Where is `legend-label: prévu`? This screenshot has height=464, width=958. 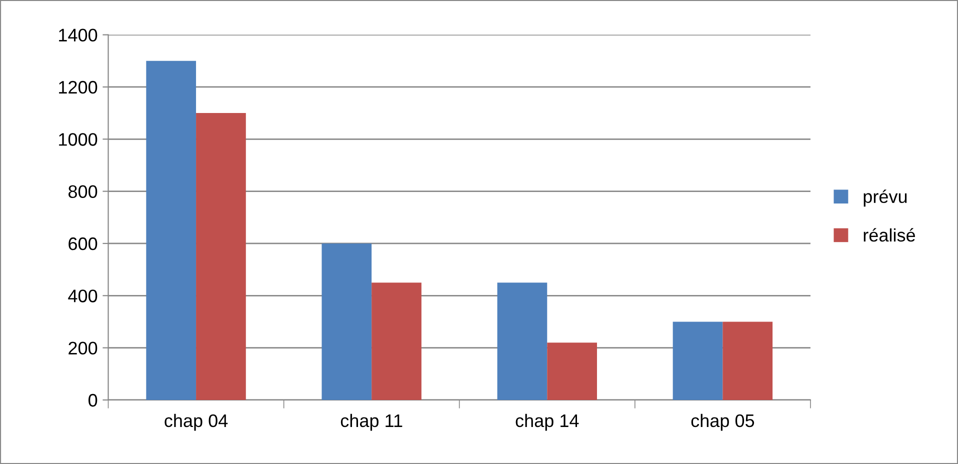
legend-label: prévu is located at coordinates (885, 198).